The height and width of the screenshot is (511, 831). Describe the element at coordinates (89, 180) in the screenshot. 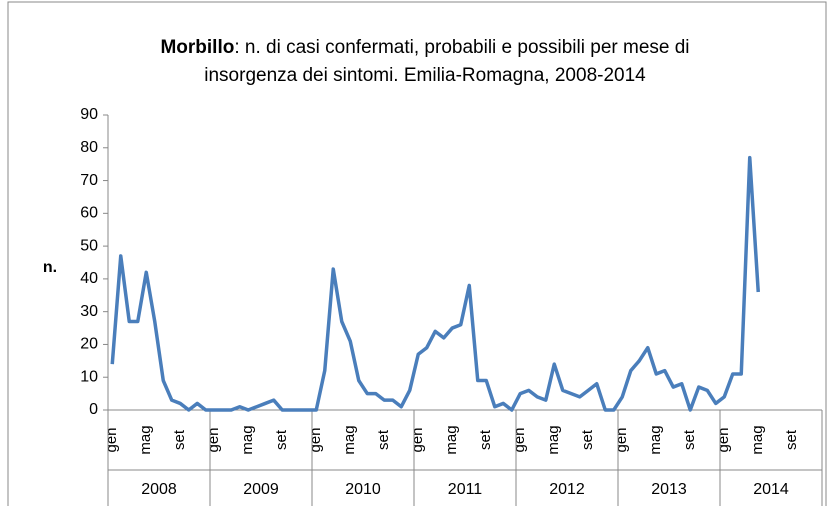

I see `y-tick-label: 70` at that location.